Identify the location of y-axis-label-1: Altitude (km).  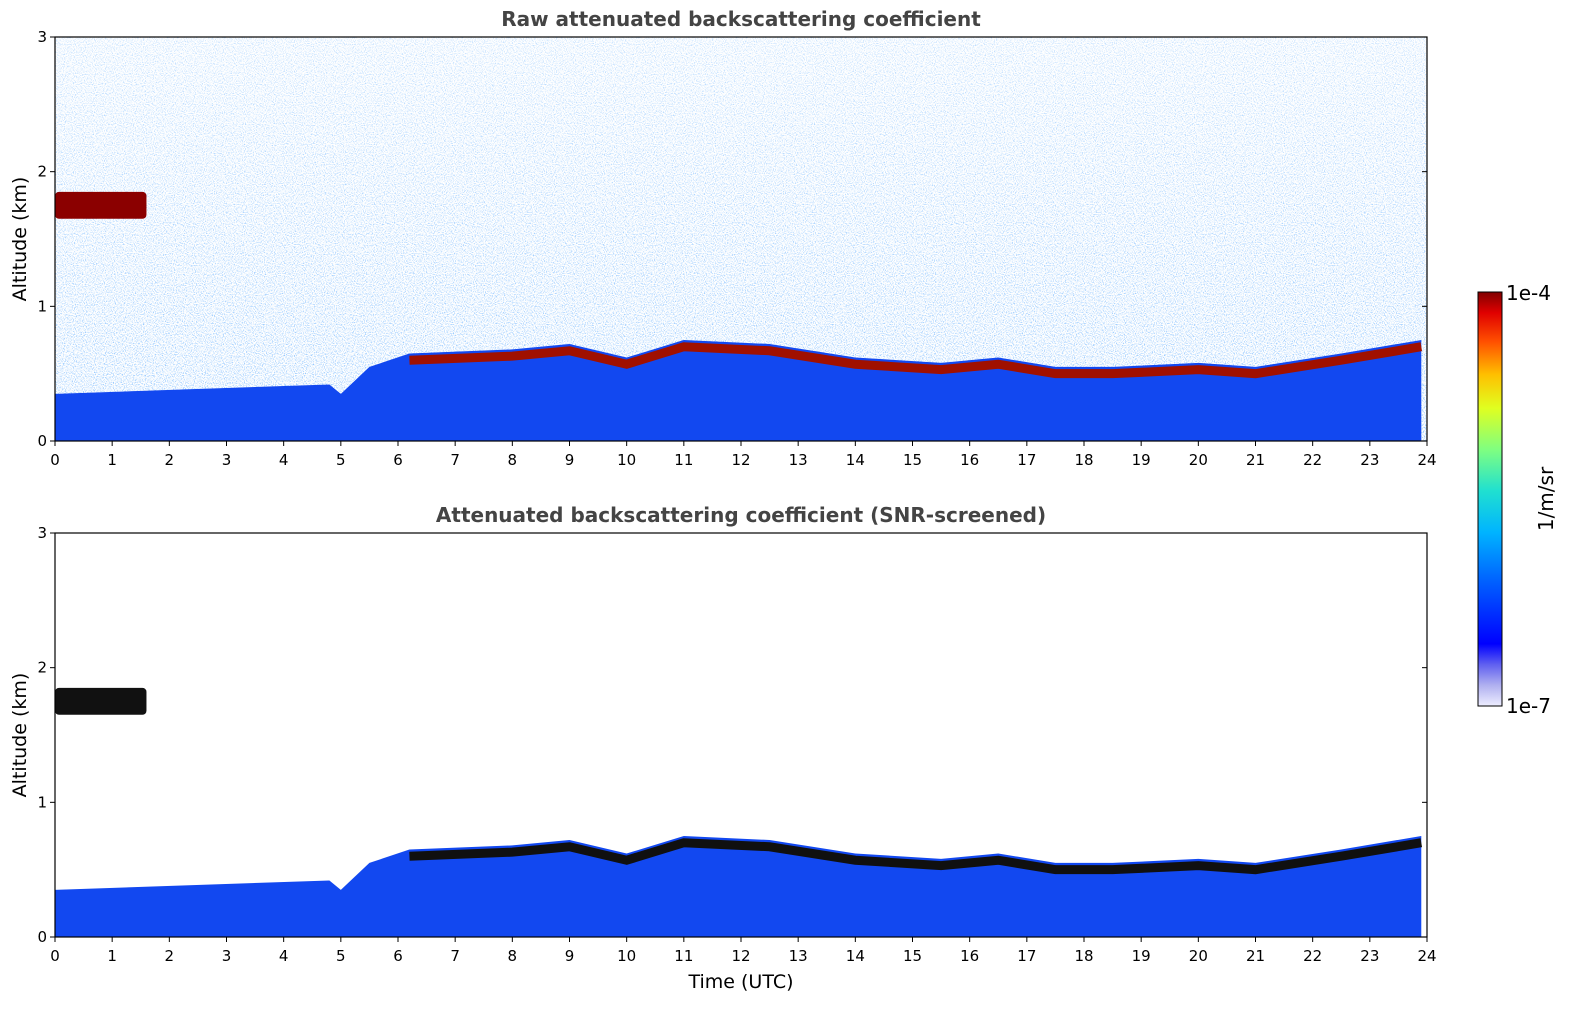
(20, 239).